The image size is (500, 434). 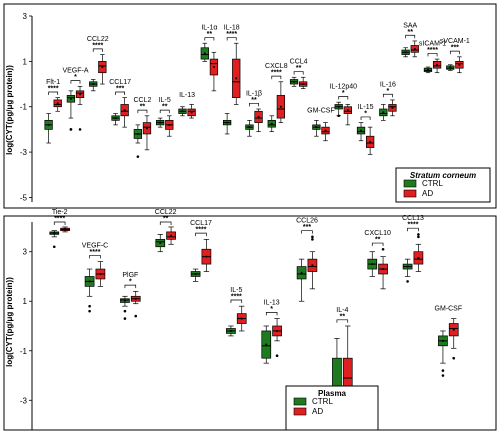 I want to click on cytokine-group: *VEGF-A, so click(x=75, y=99).